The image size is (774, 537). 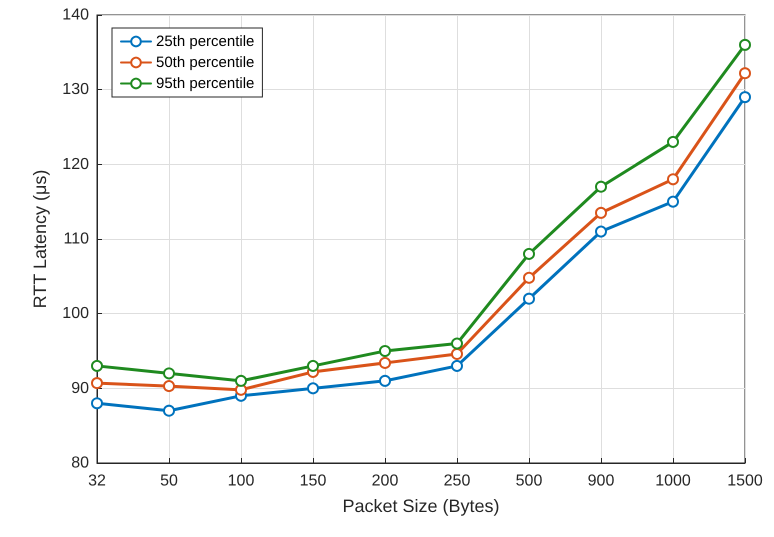 I want to click on x-tick-label: 100, so click(x=241, y=481).